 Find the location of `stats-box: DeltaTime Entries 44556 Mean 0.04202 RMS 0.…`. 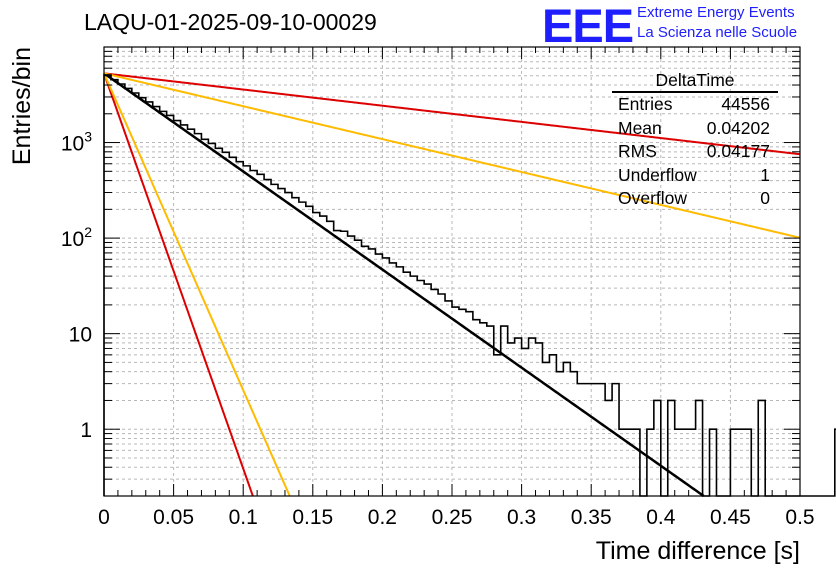

stats-box: DeltaTime Entries 44556 Mean 0.04202 RMS 0.… is located at coordinates (695, 140).